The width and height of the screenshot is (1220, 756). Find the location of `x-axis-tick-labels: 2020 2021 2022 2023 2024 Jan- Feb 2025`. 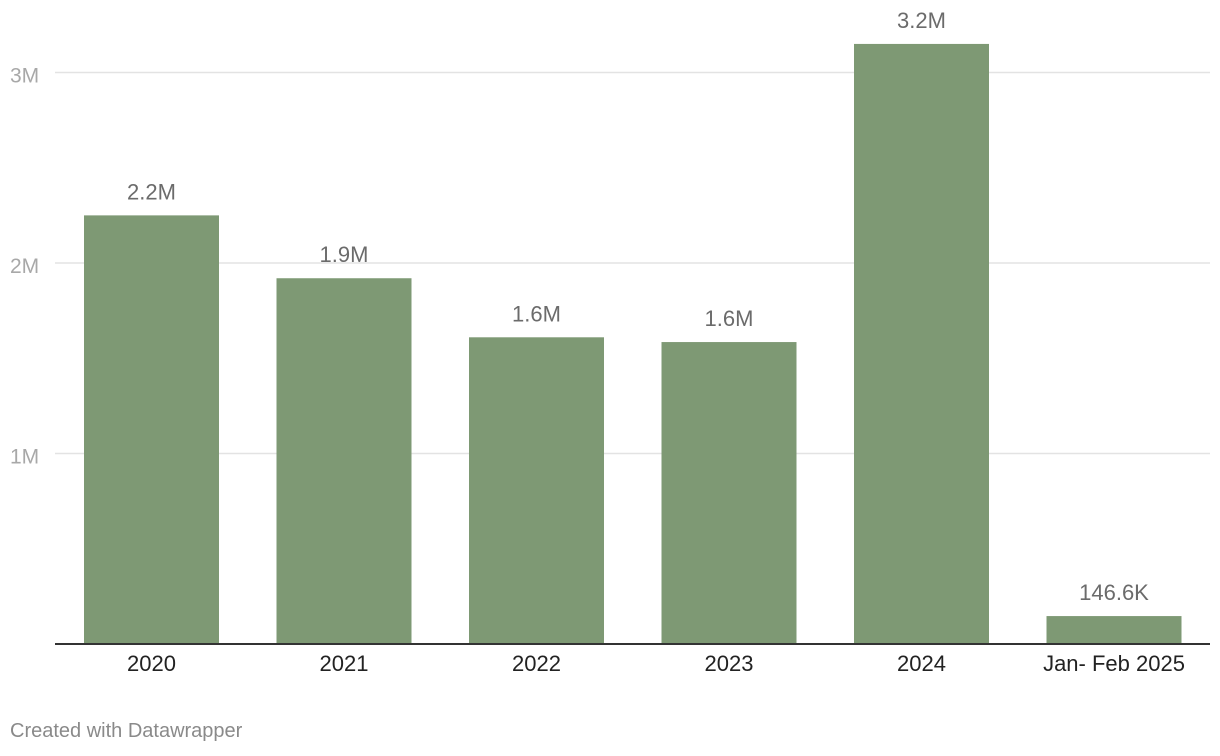

x-axis-tick-labels: 2020 2021 2022 2023 2024 Jan- Feb 2025 is located at coordinates (656, 663).